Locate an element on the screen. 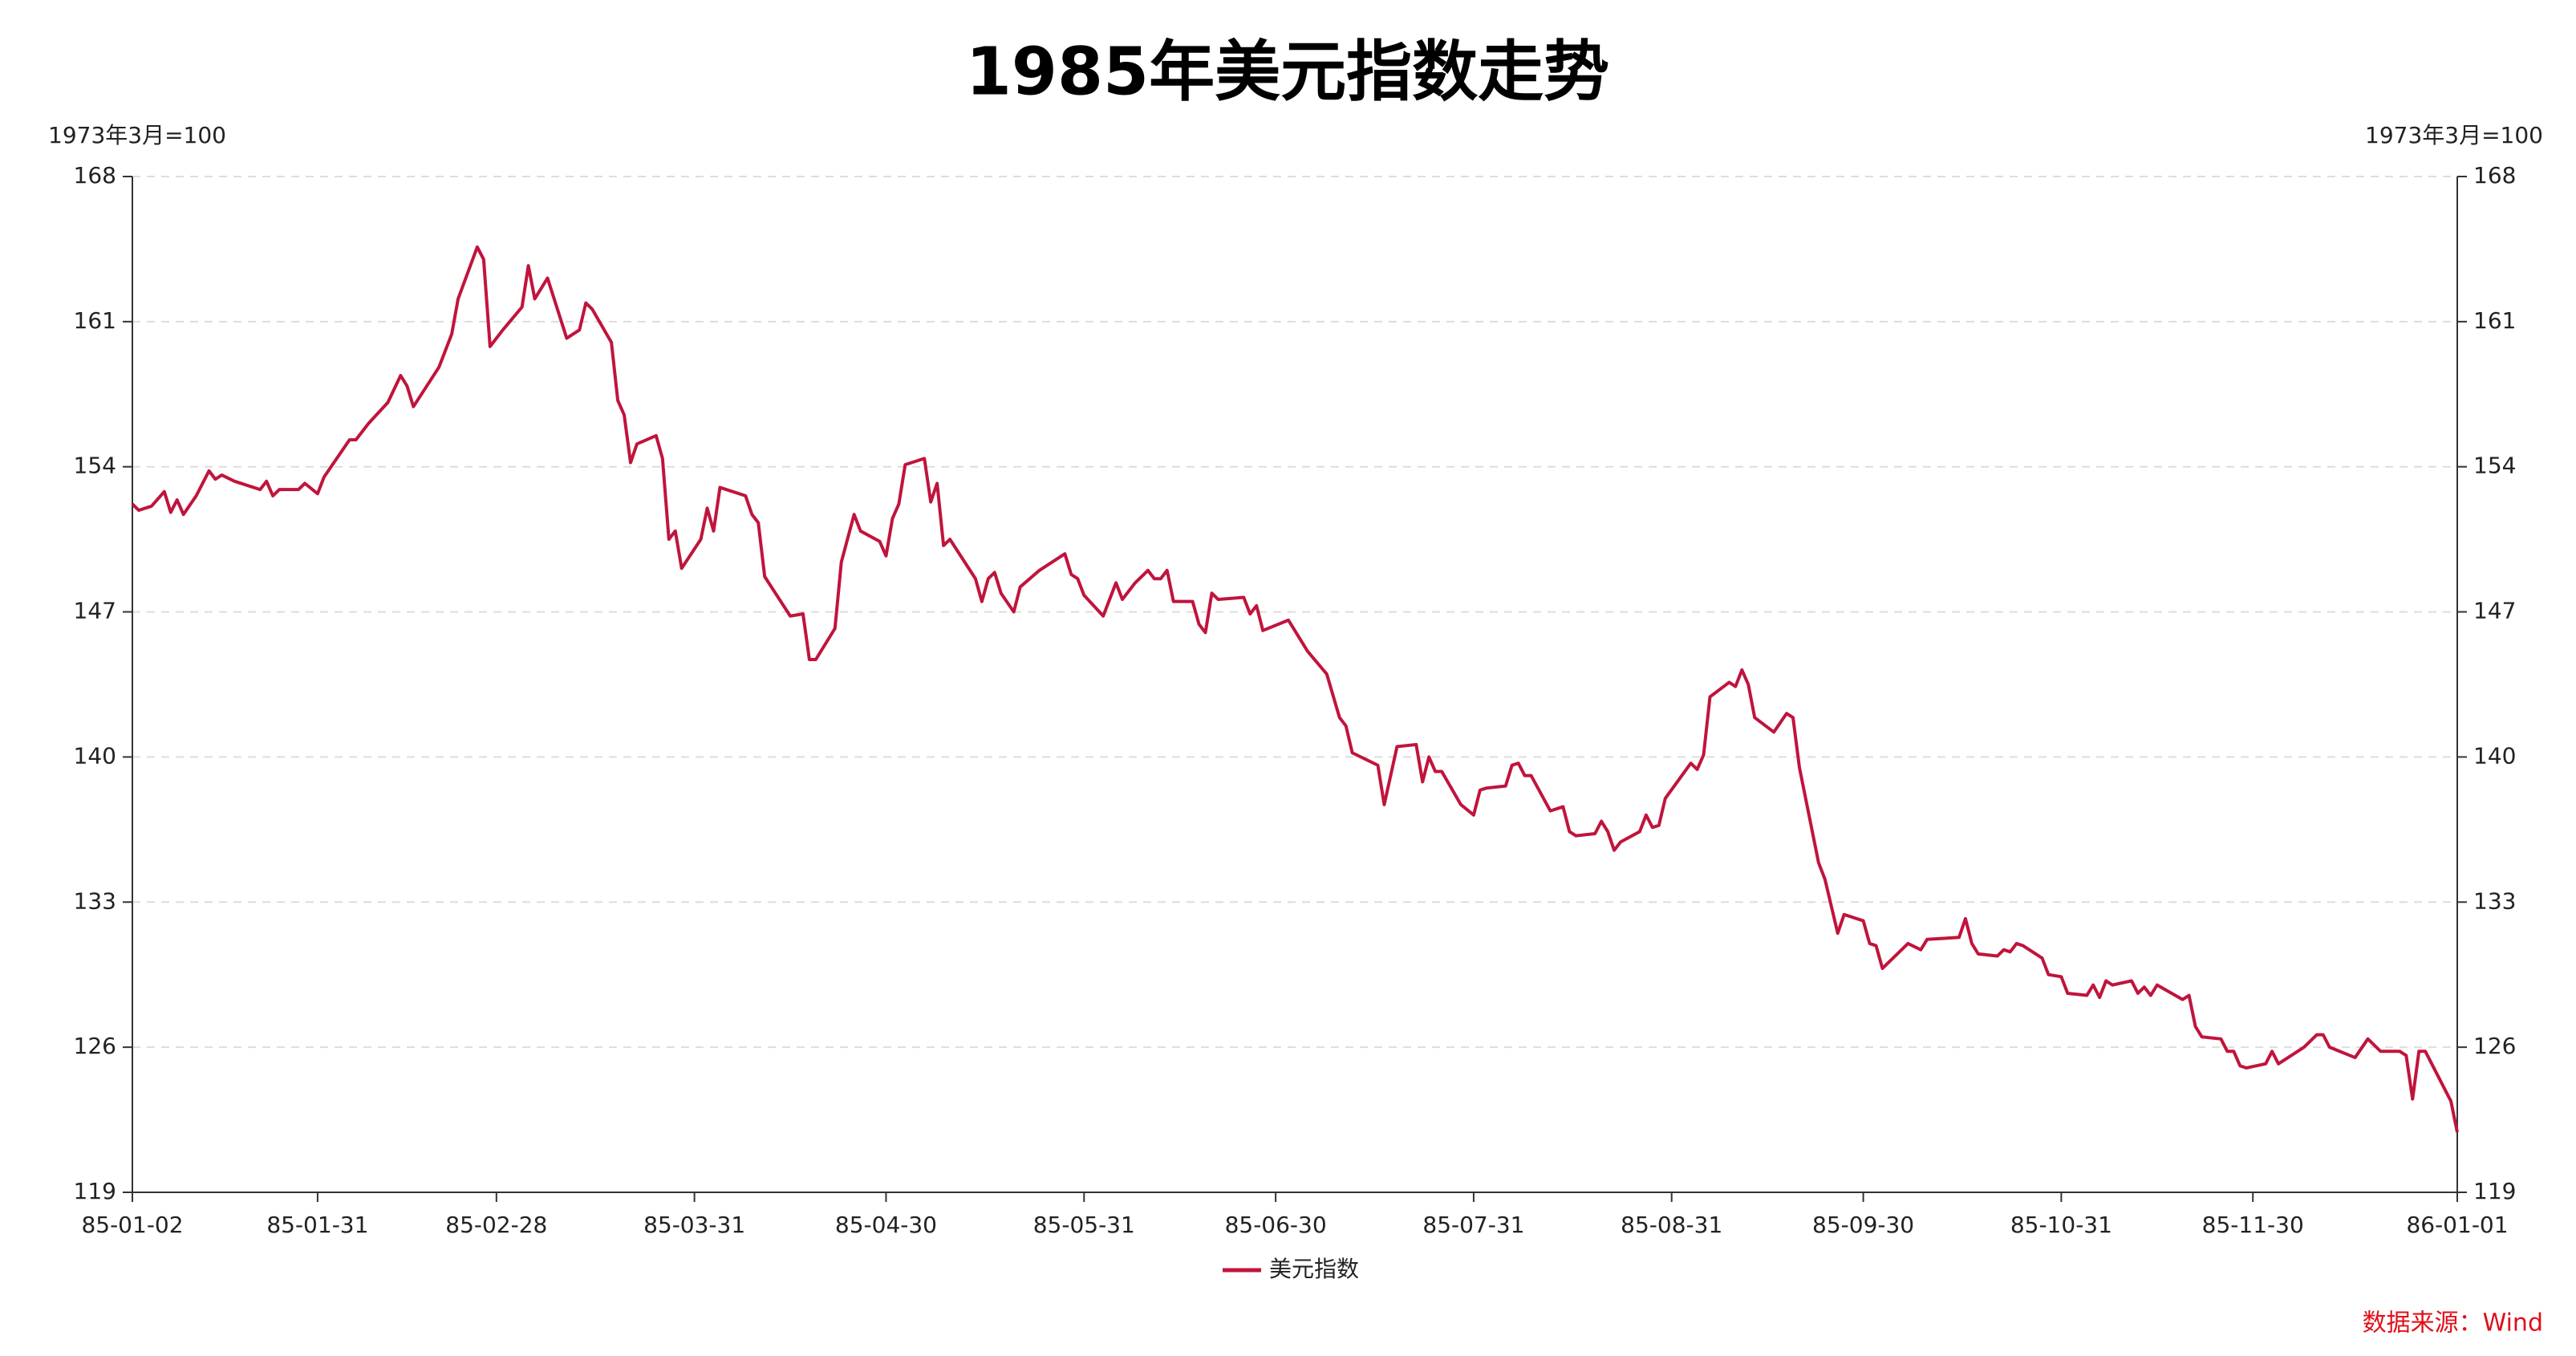 The image size is (2576, 1356). x-tick-label: 85-10-31 is located at coordinates (2061, 1225).